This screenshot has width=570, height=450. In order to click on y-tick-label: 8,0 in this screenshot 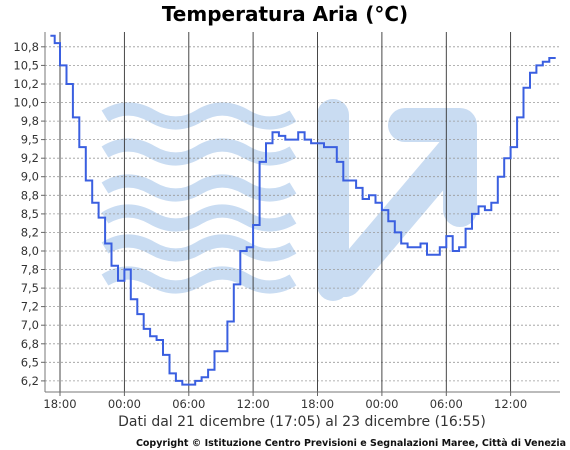, I will do `click(30, 251)`.